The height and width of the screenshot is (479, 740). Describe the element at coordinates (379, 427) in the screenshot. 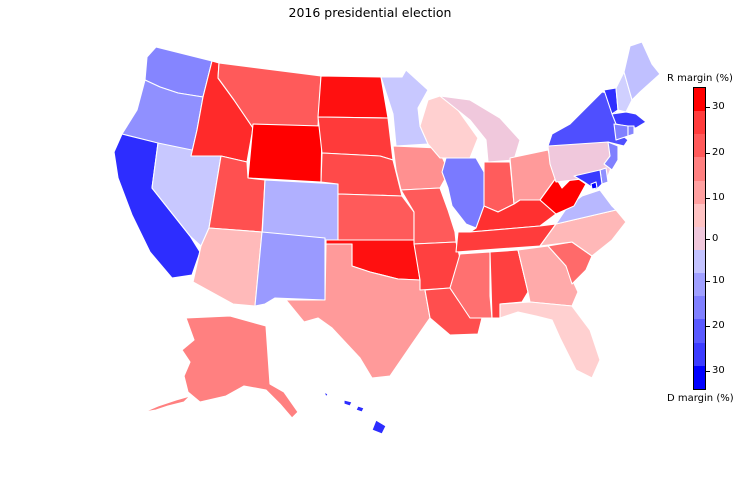

I see `state-HI` at that location.